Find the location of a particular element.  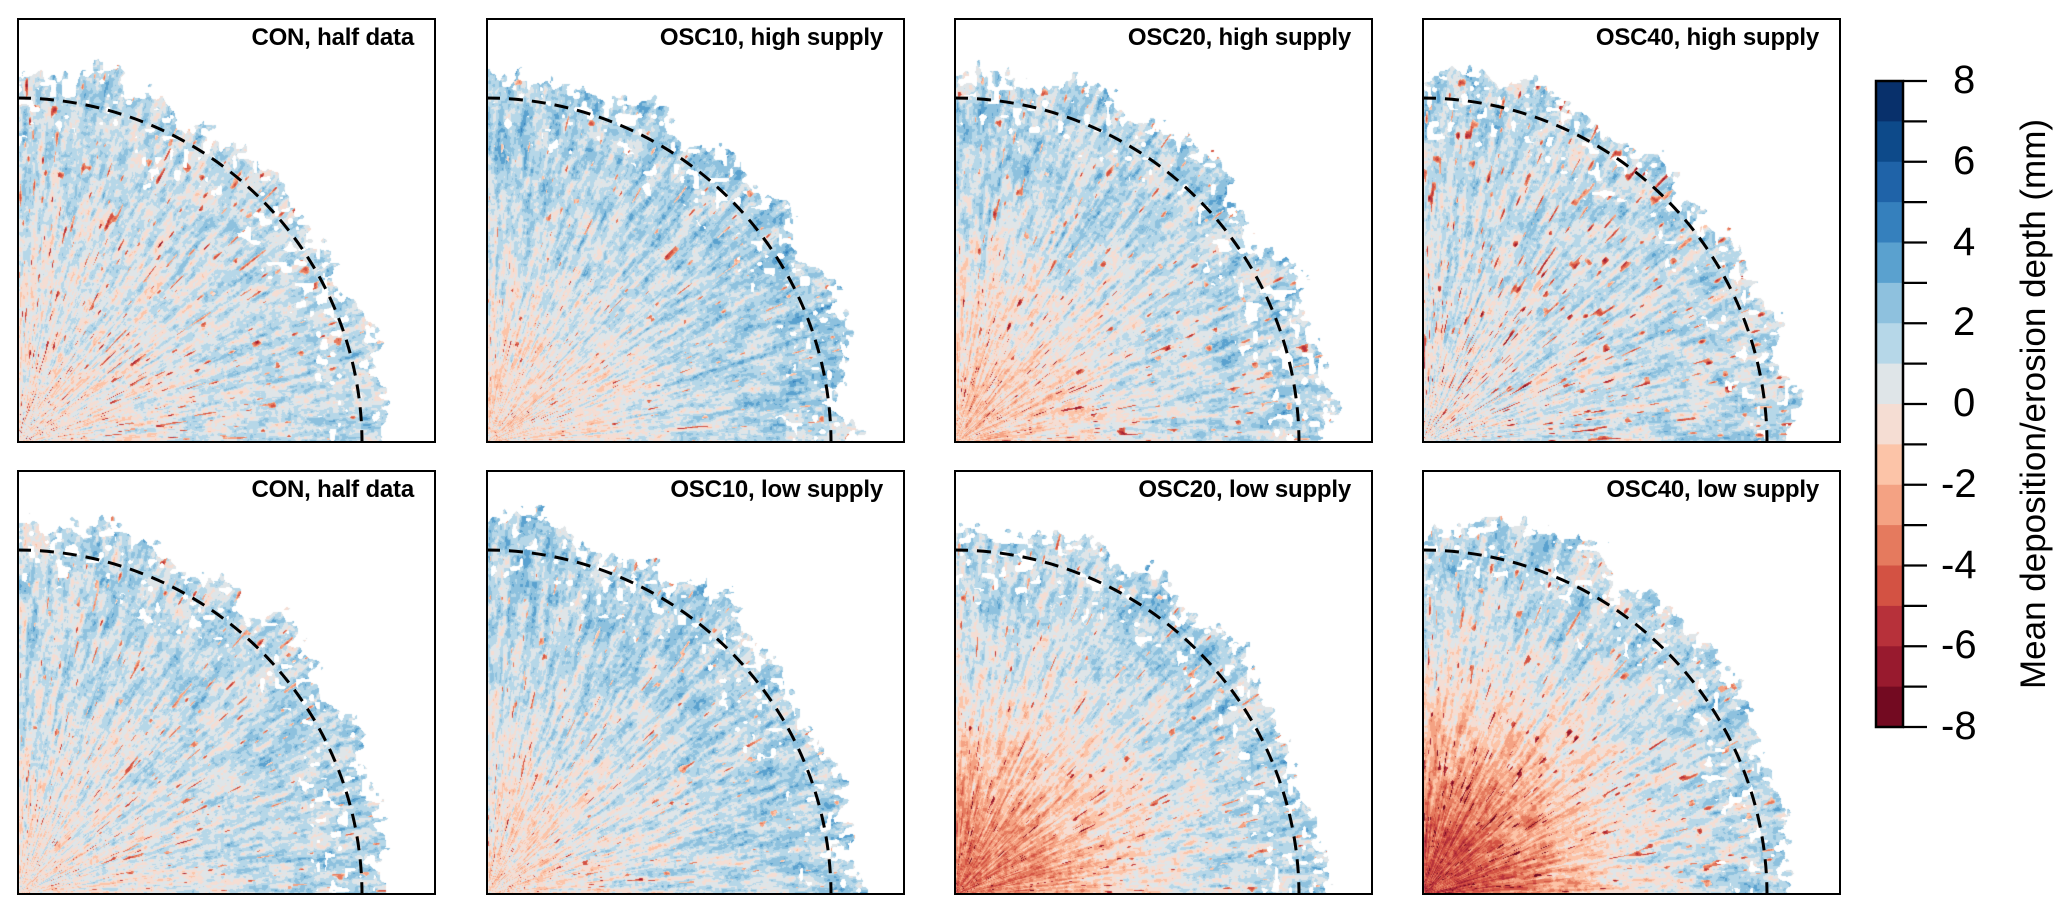

colorbar-tick-label: 8 is located at coordinates (1964, 80).